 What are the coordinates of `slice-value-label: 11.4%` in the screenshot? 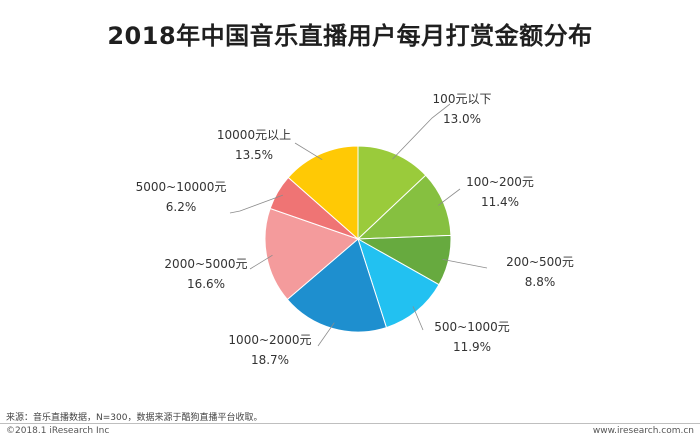 It's located at (500, 202).